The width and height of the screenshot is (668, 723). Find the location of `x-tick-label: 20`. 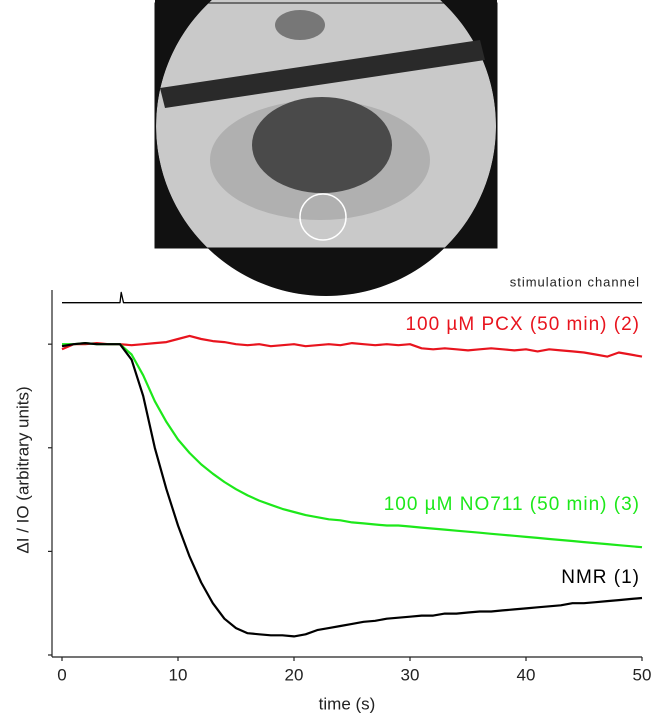

x-tick-label: 20 is located at coordinates (294, 674).